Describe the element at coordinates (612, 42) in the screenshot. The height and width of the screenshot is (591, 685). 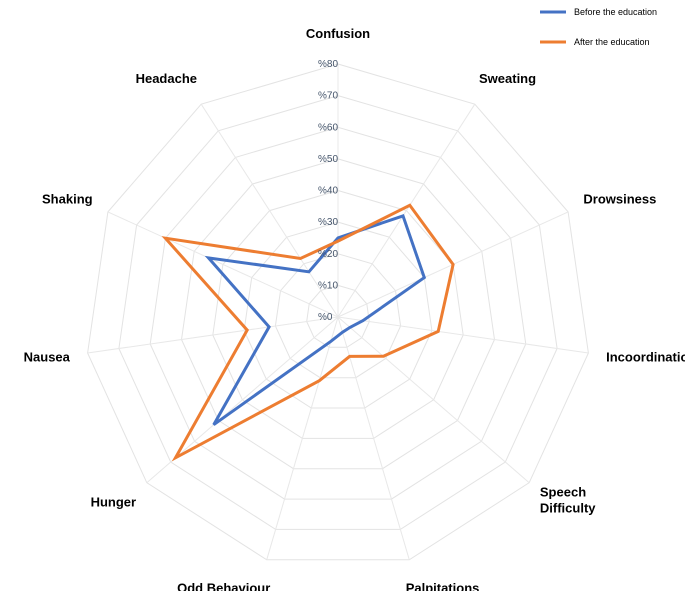
I see `legend-label-after-the-education: After the education` at that location.